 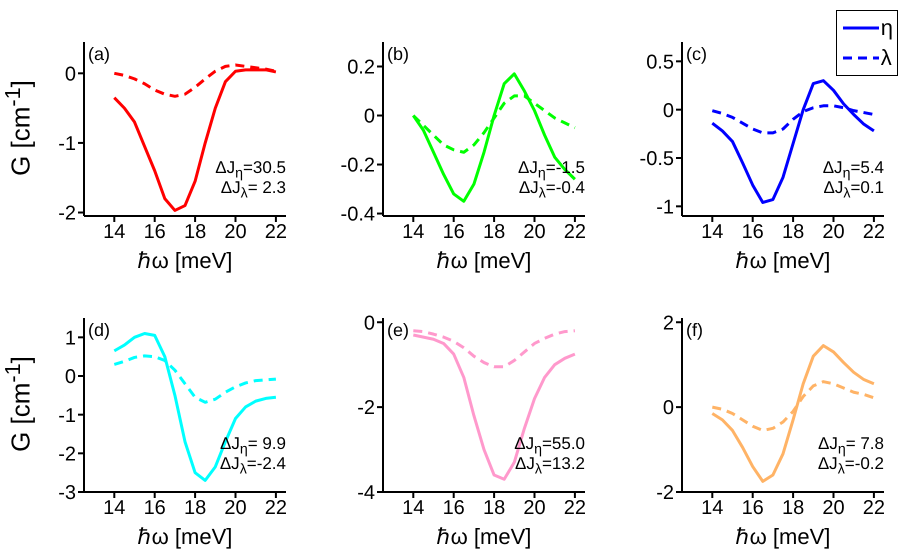 I want to click on y-tick-label: 0.5, so click(x=660, y=62).